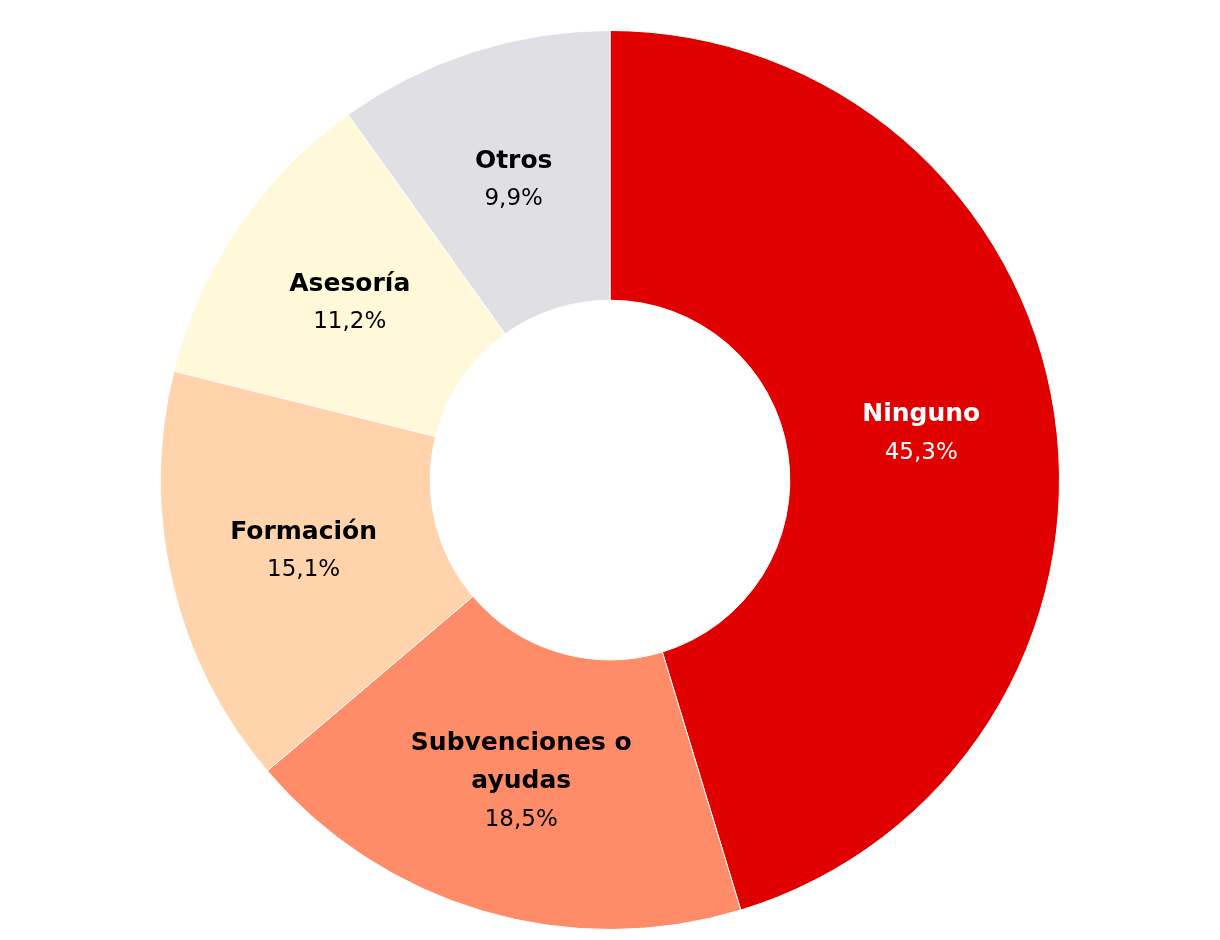  What do you see at coordinates (350, 282) in the screenshot?
I see `slice-label: Asesoría` at bounding box center [350, 282].